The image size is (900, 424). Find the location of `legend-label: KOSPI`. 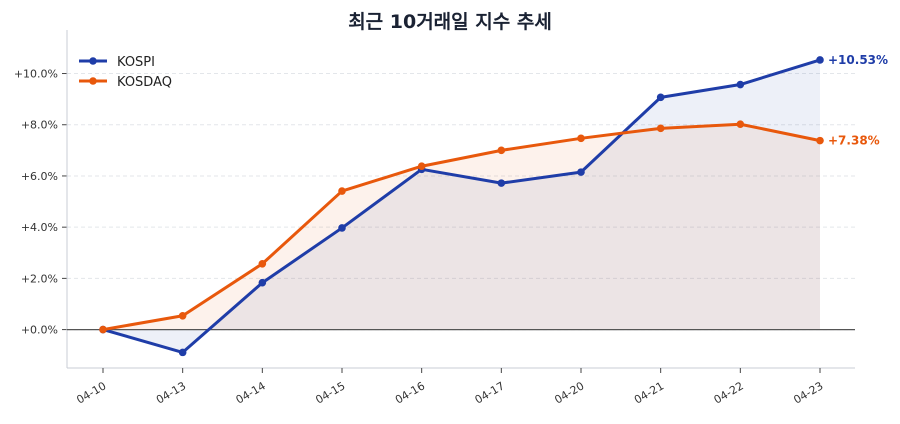

legend-label: KOSPI is located at coordinates (136, 62).